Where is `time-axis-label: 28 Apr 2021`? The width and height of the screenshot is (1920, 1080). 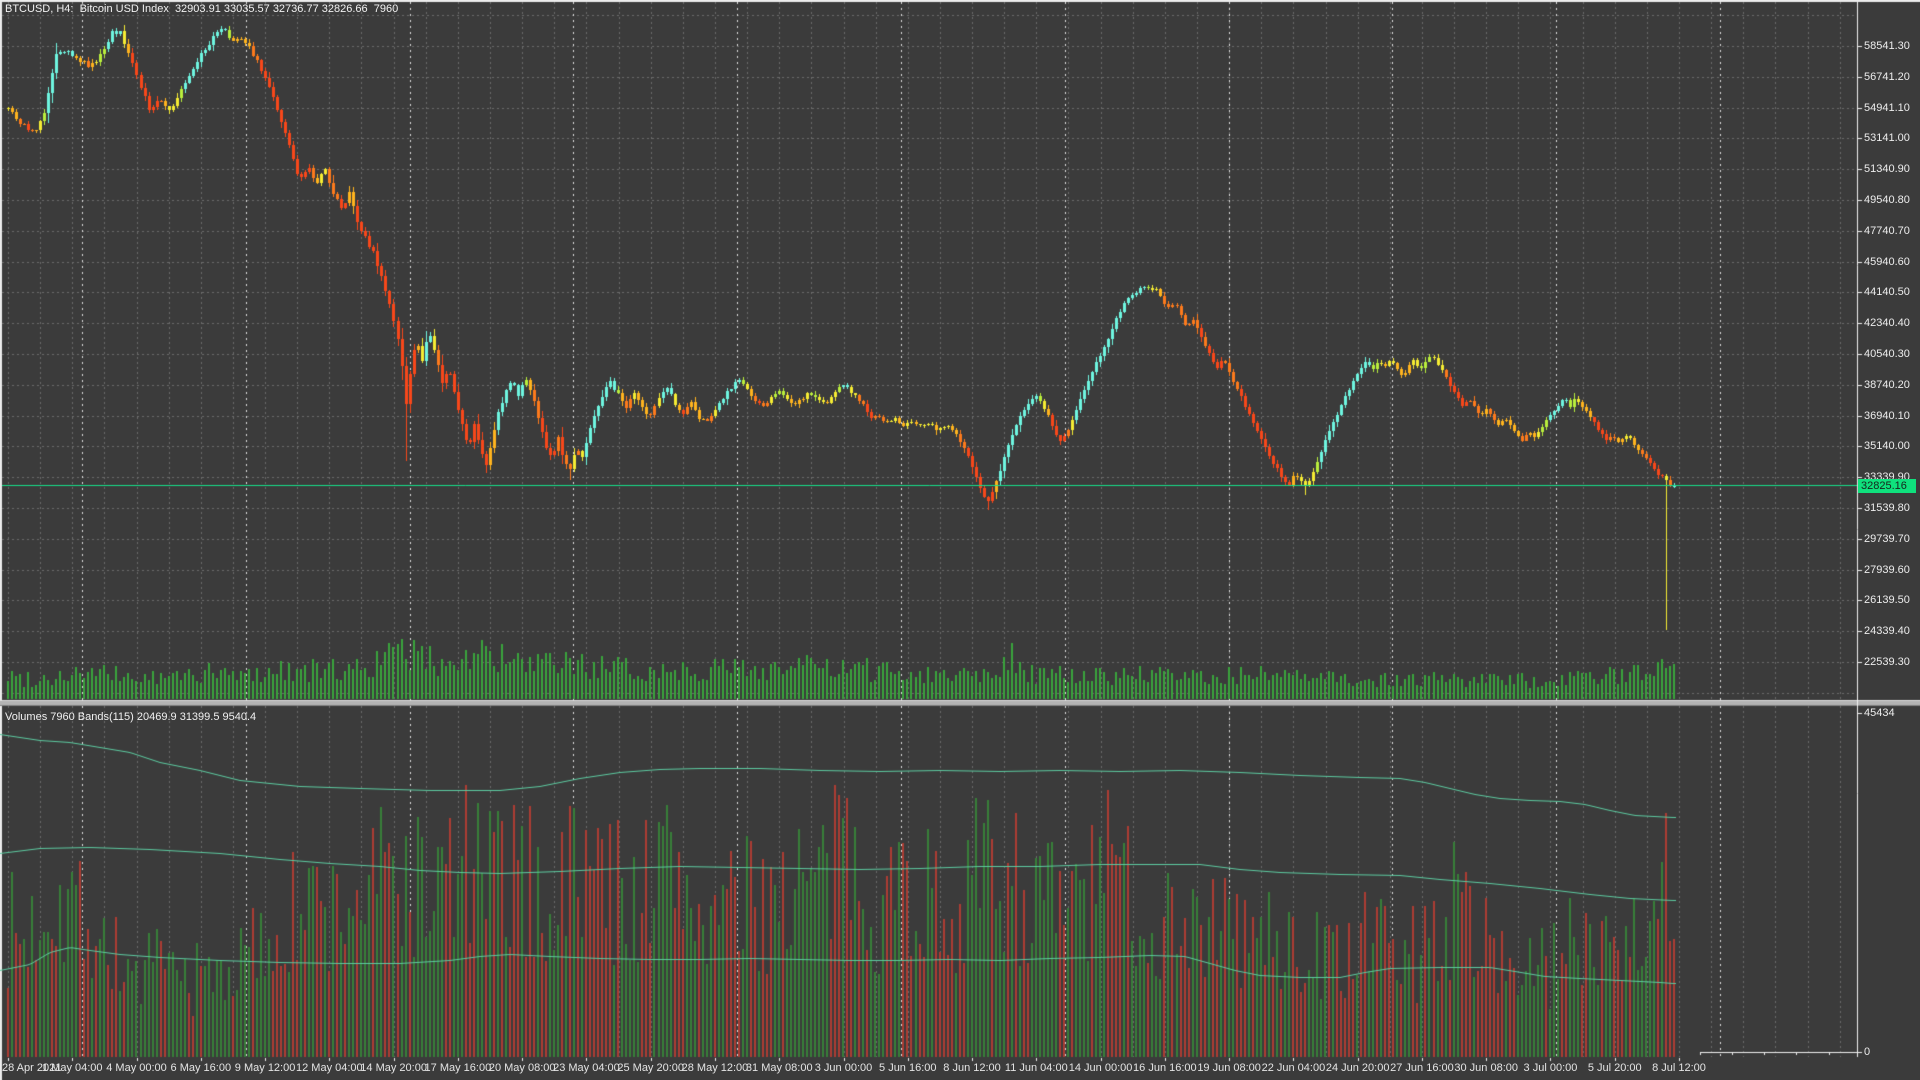
time-axis-label: 28 Apr 2021 is located at coordinates (32, 1068).